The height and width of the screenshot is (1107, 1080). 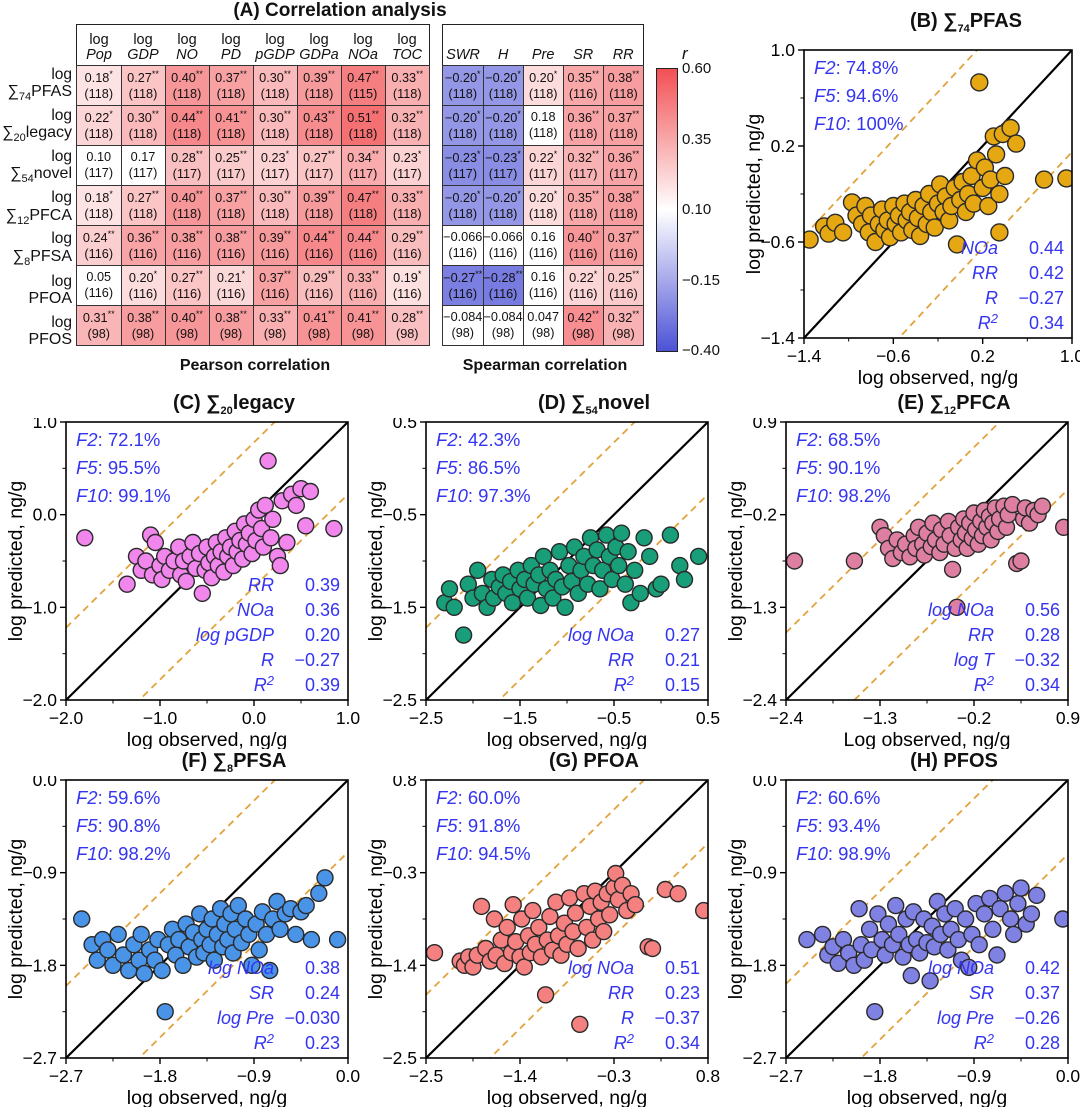 What do you see at coordinates (39, 873) in the screenshot?
I see `y-tick-label: −0.9` at bounding box center [39, 873].